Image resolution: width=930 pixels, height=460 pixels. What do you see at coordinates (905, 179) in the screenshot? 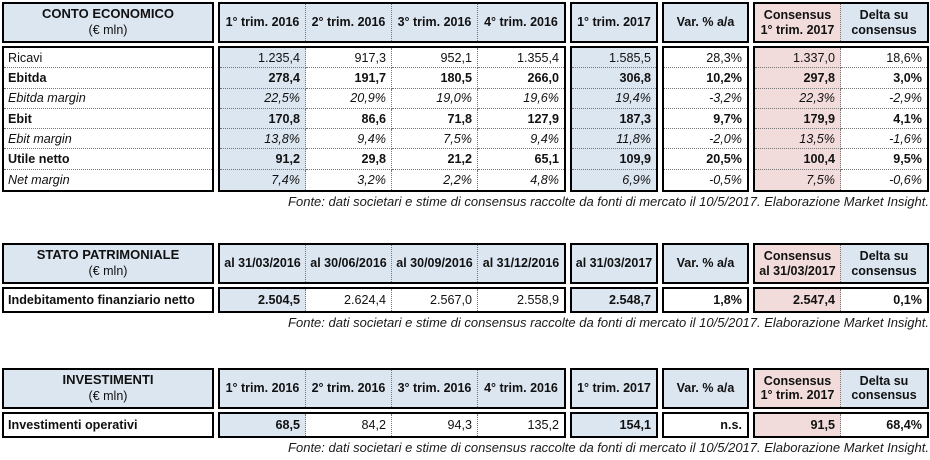
I see `value-cell: -0,6%` at bounding box center [905, 179].